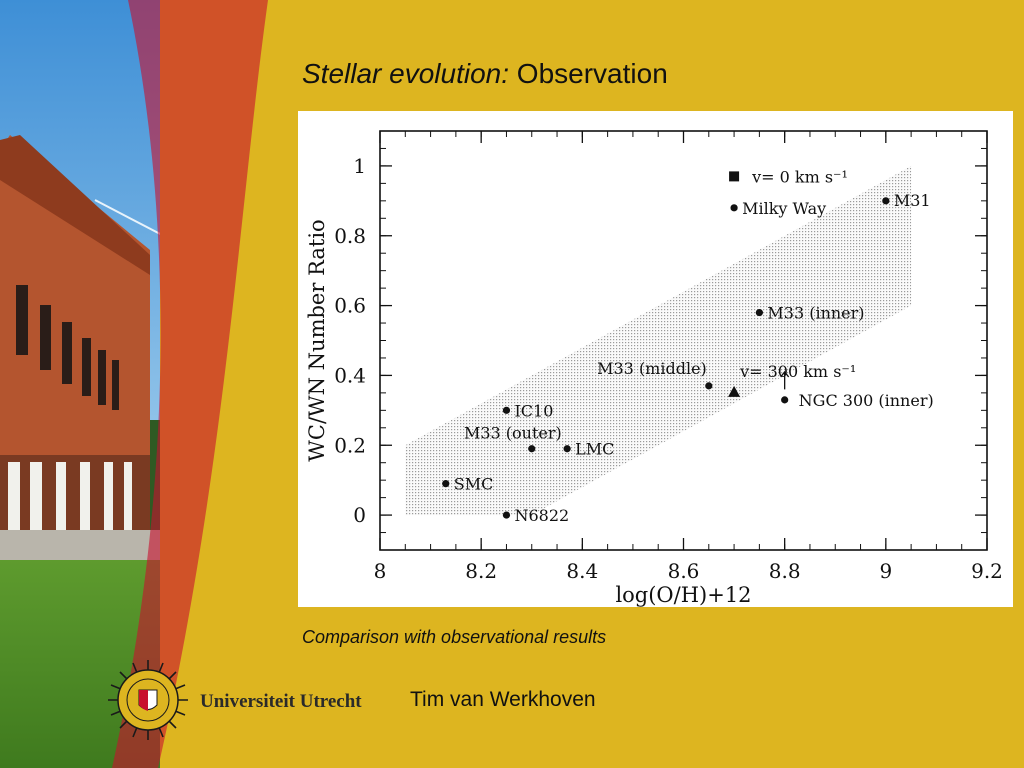 Image resolution: width=1024 pixels, height=768 pixels. What do you see at coordinates (281, 701) in the screenshot?
I see `university-name: Universiteit Utrecht` at bounding box center [281, 701].